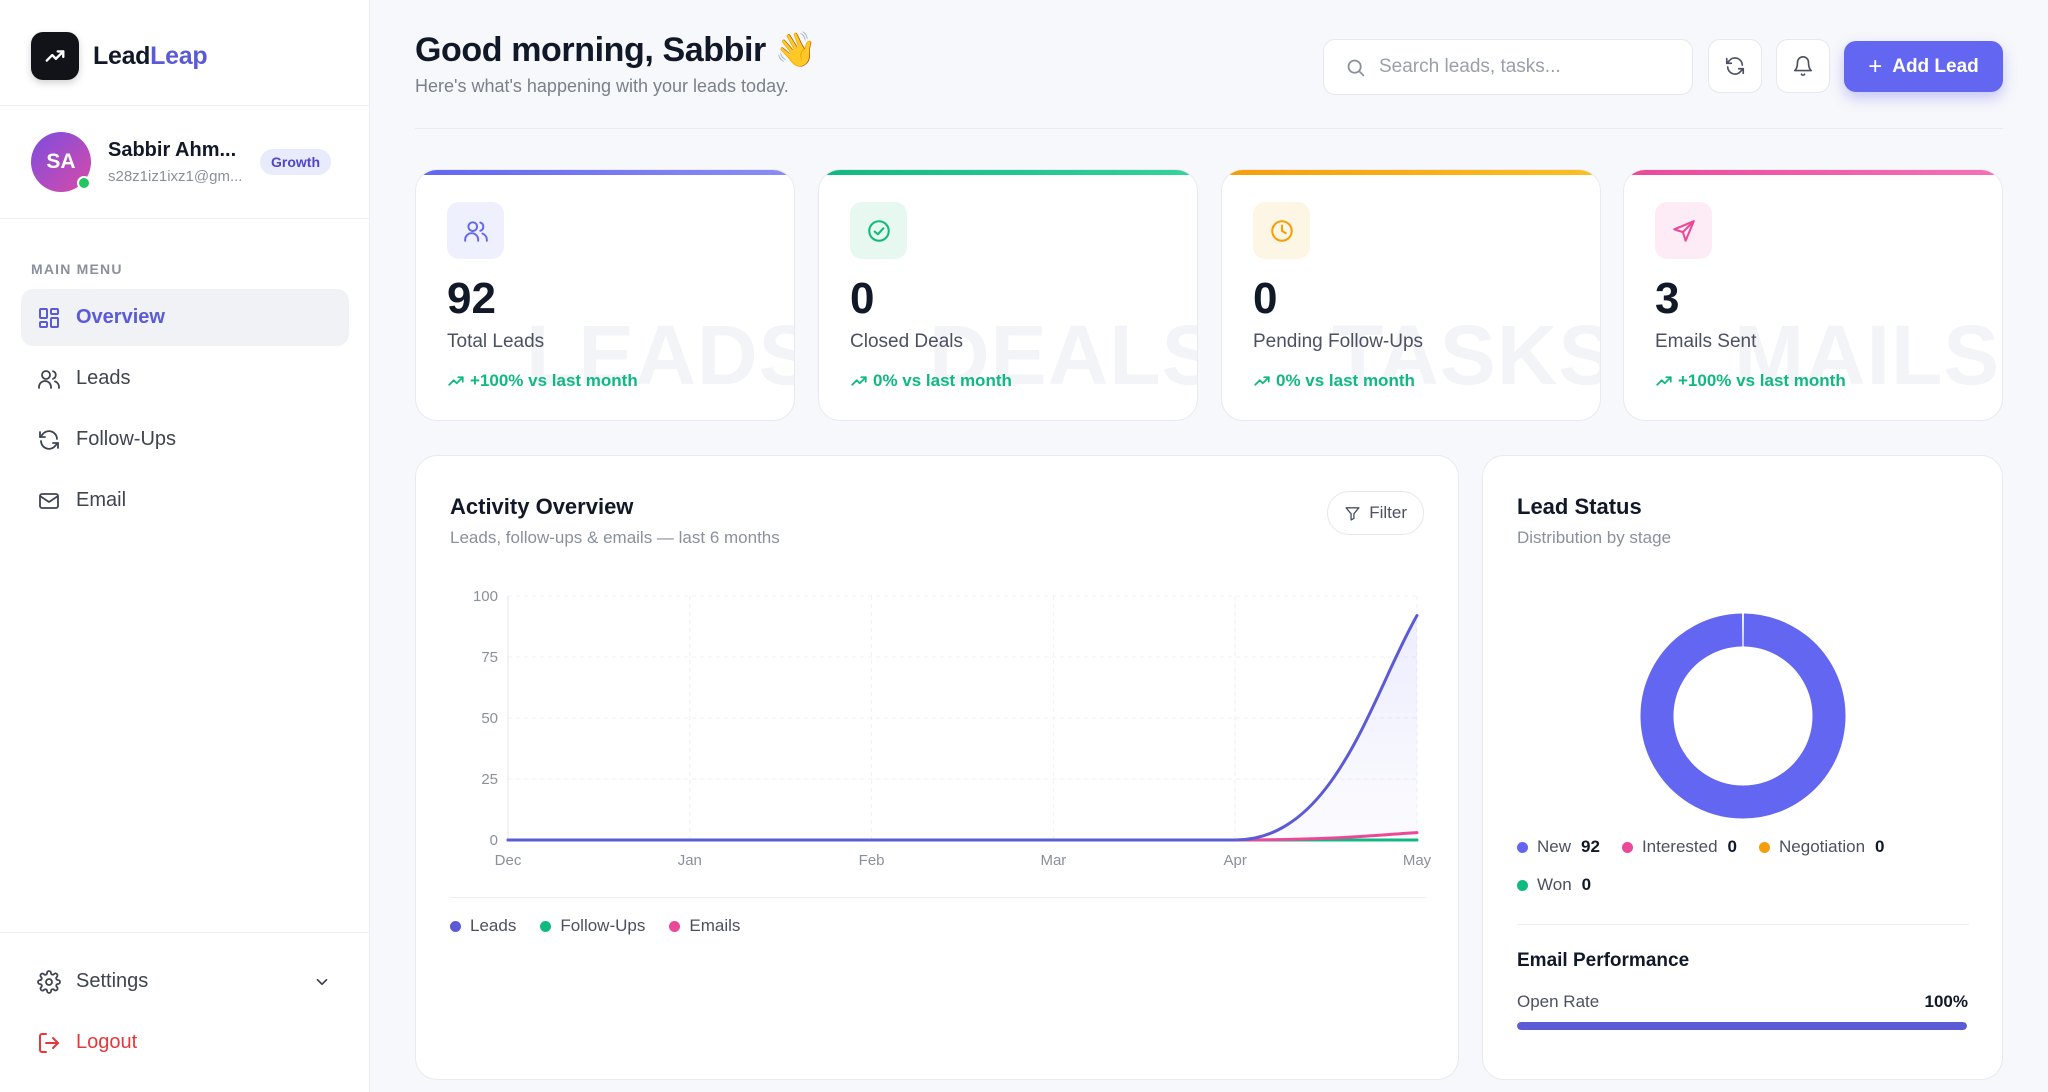 This screenshot has width=2048, height=1092. What do you see at coordinates (471, 298) in the screenshot?
I see `stat-value: 92` at bounding box center [471, 298].